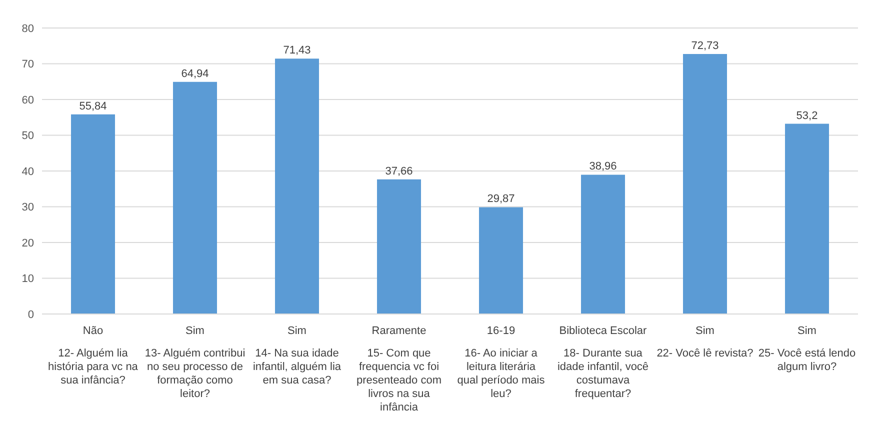 This screenshot has width=875, height=430. Describe the element at coordinates (603, 166) in the screenshot. I see `data-label: 38,96` at that location.